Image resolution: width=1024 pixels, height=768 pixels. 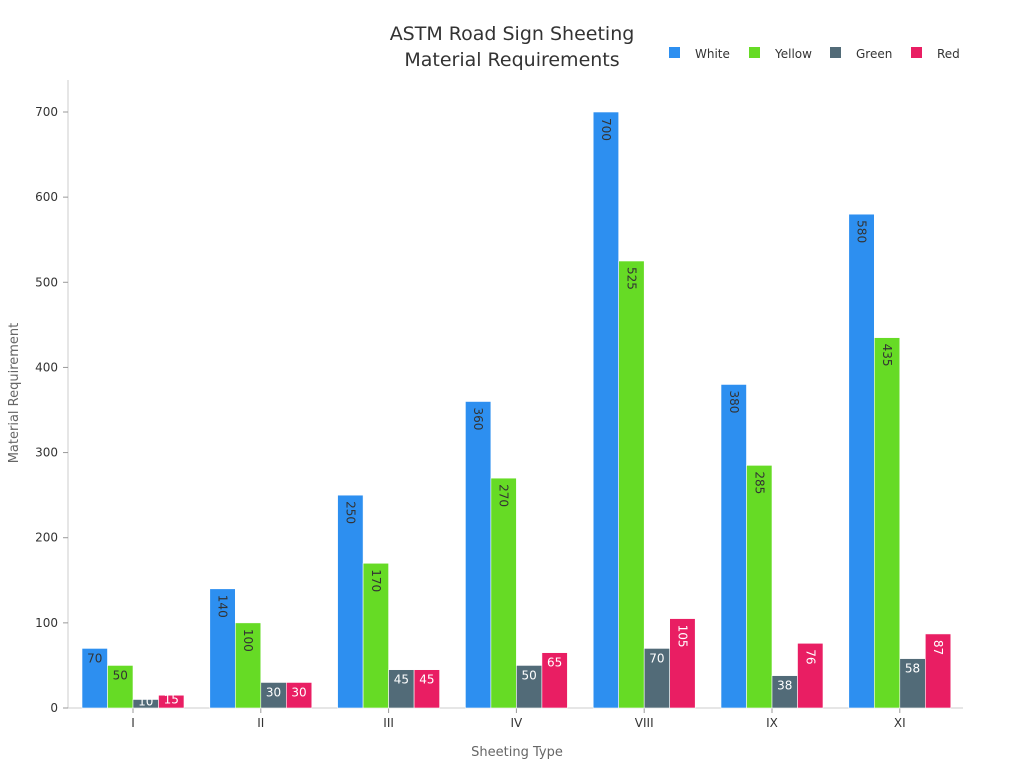 What do you see at coordinates (223, 606) in the screenshot?
I see `data-label: 140` at bounding box center [223, 606].